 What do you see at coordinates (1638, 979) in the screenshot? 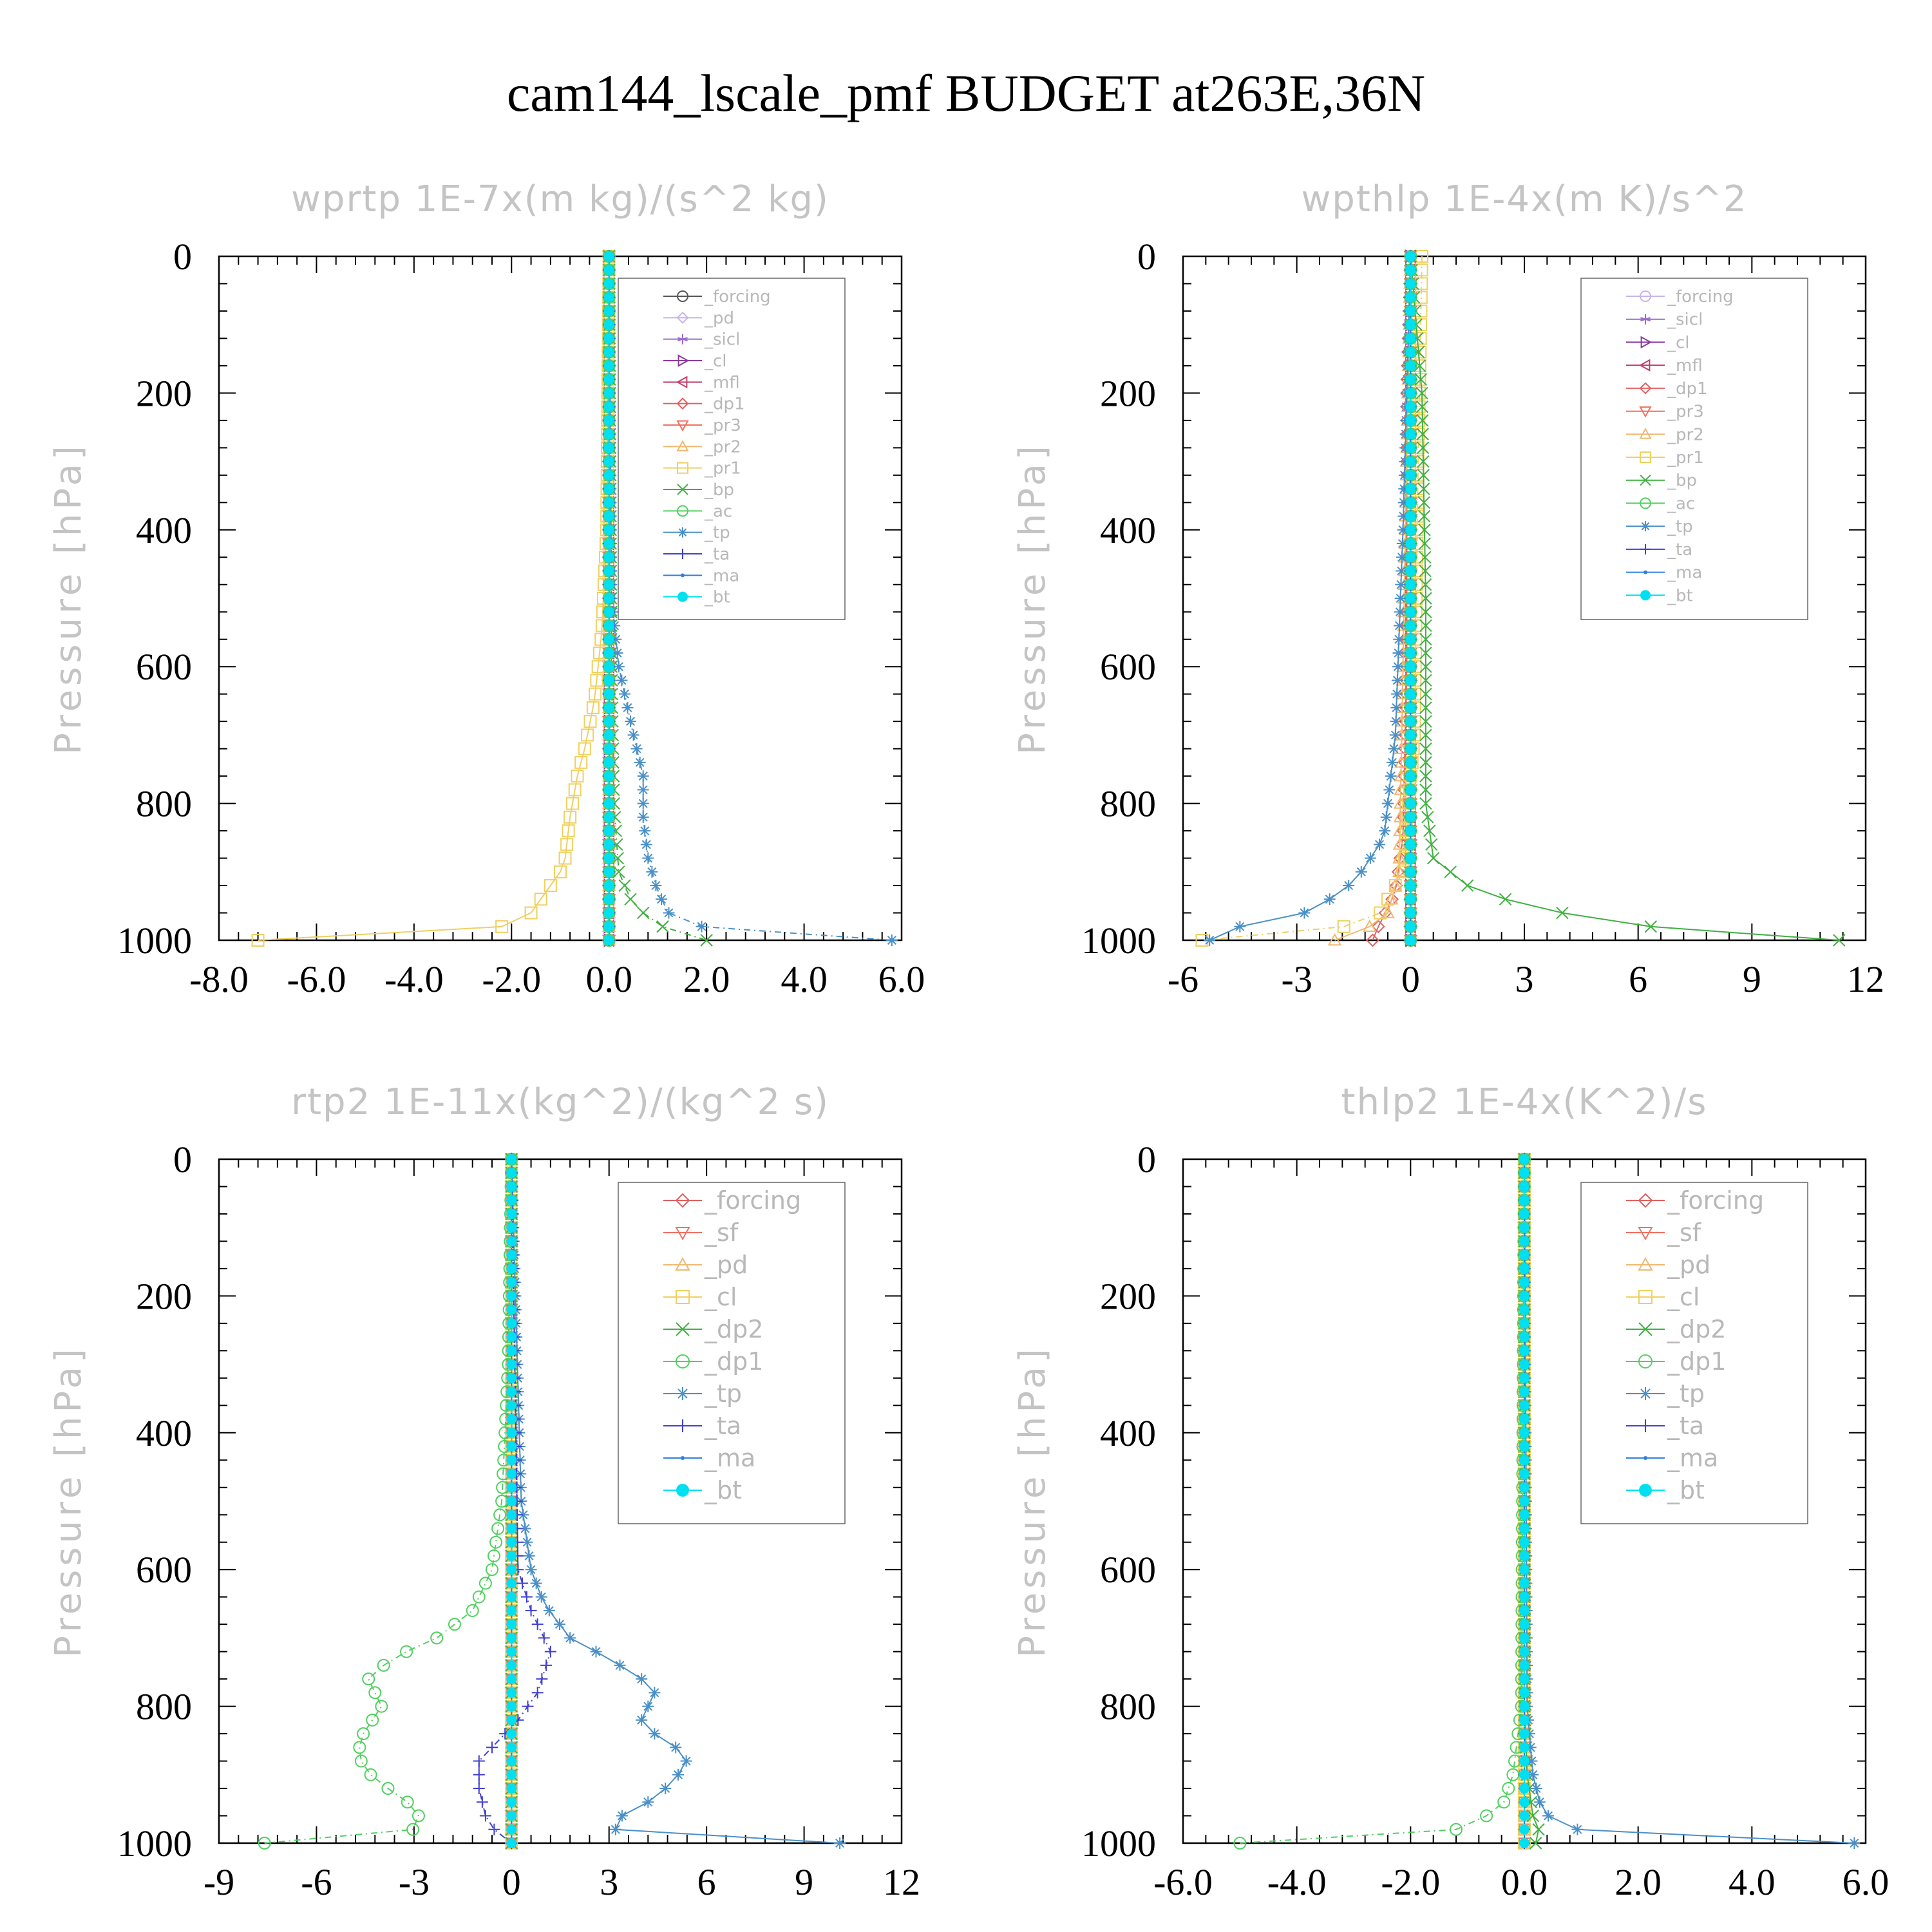
I see `x-tick-label: 6` at bounding box center [1638, 979].